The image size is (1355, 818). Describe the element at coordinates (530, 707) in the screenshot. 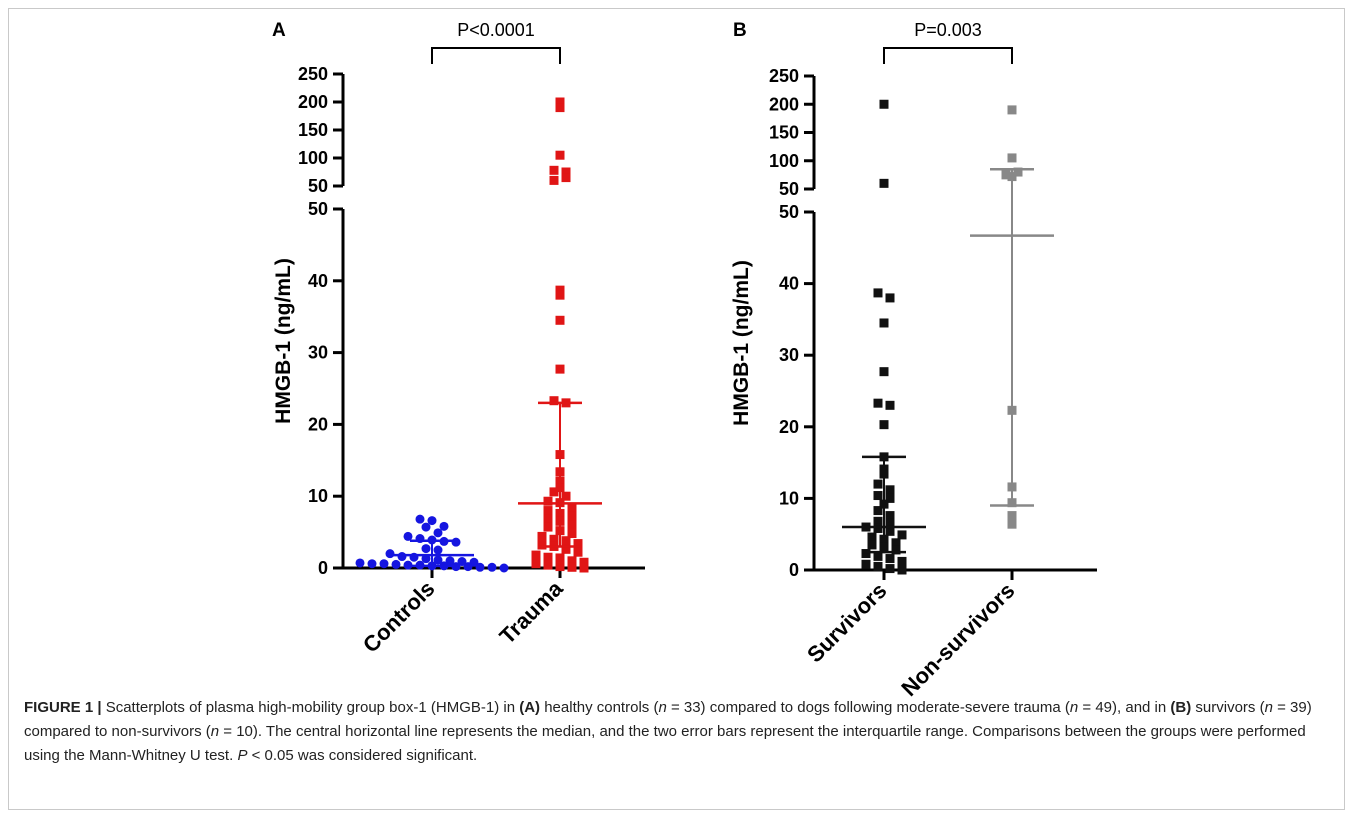

I see `caption-text: (A)` at that location.